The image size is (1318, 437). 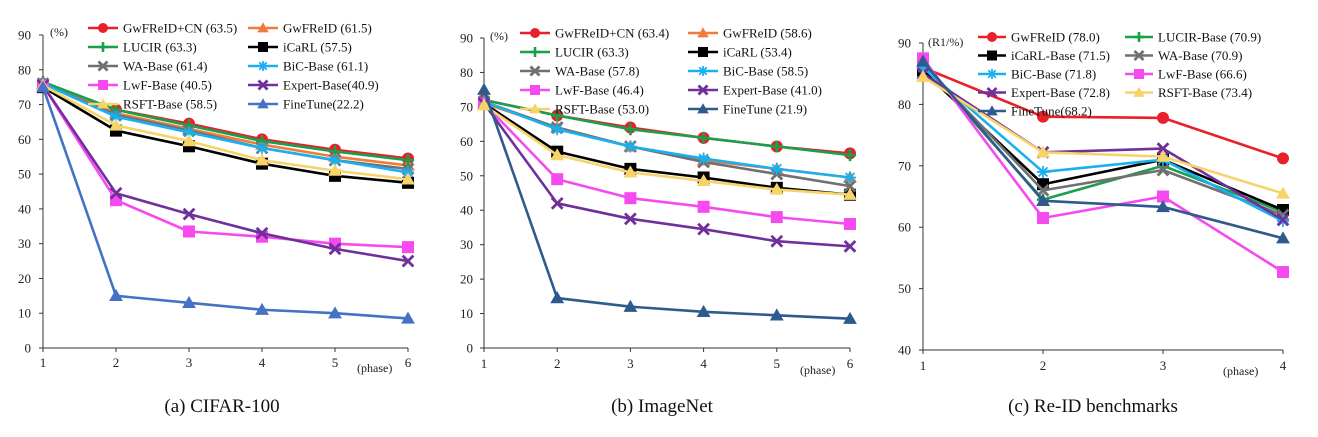 I want to click on legend-item-gwfreid: GwFReID (78.0), so click(x=1039, y=37).